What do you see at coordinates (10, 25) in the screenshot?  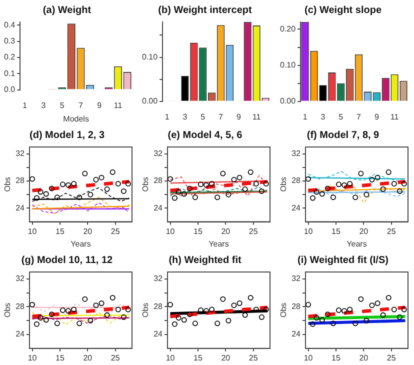 I see `y-tick-label: 0.4` at bounding box center [10, 25].